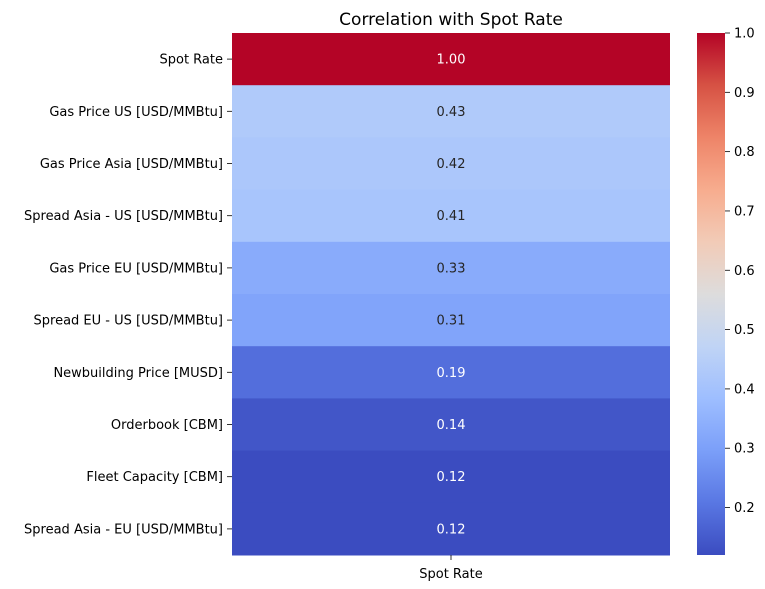  Describe the element at coordinates (744, 449) in the screenshot. I see `colorbar-tick-label: 0.3` at that location.